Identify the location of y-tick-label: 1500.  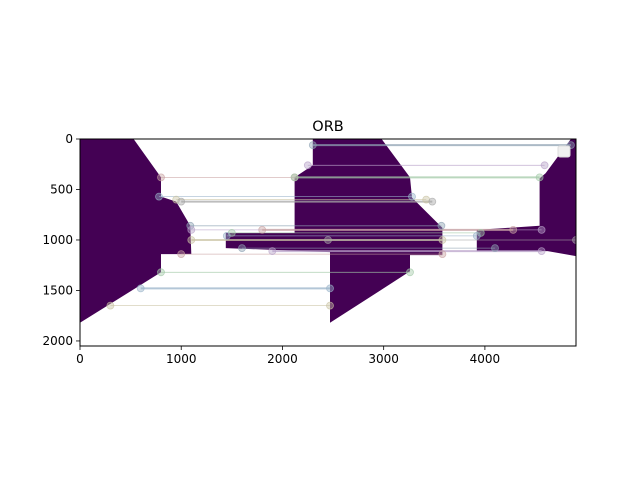
(57, 290).